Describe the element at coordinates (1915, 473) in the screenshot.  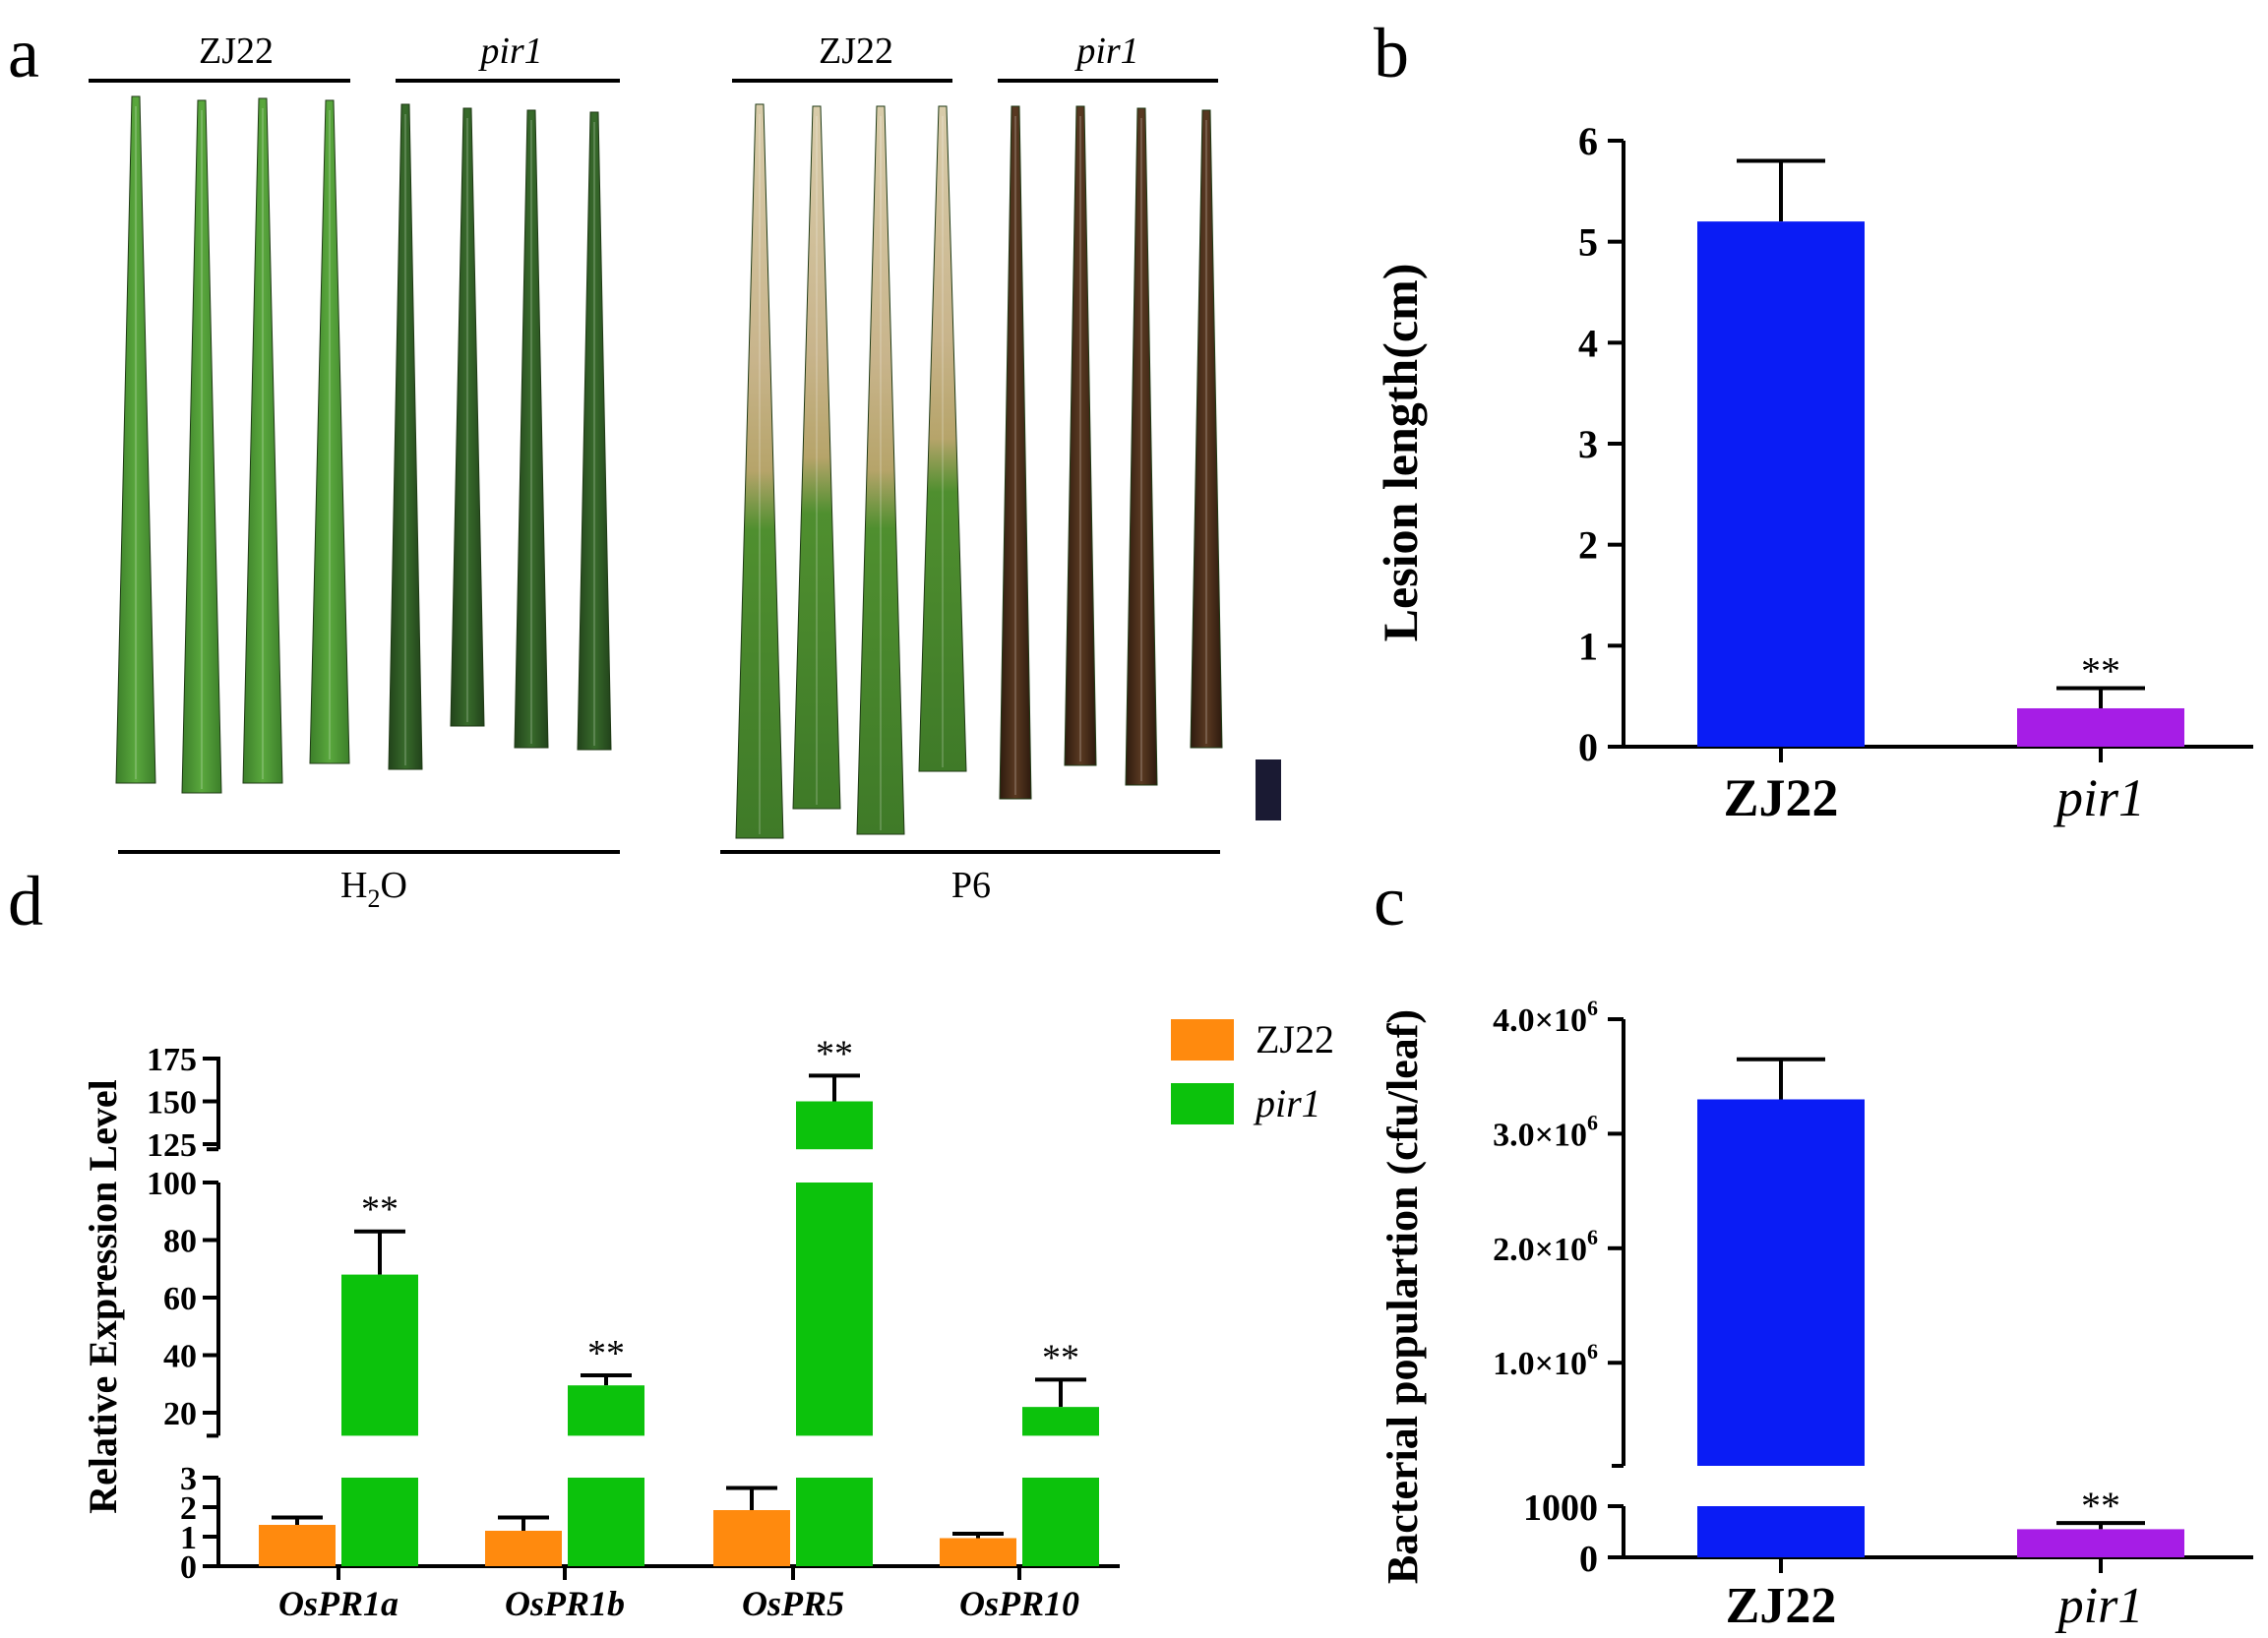
I see `lesion-length-chart: 0 1 2 3 4 5 6 ZJ22 pir1 **` at that location.